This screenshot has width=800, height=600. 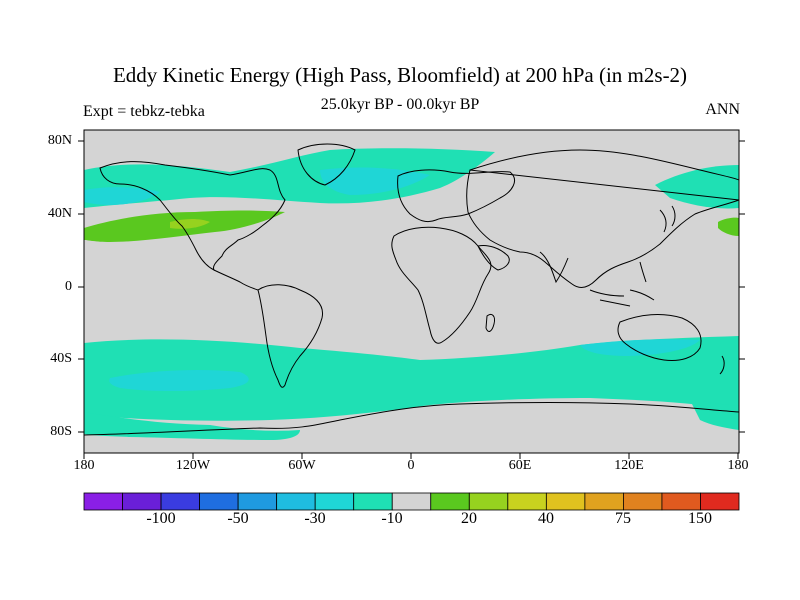 What do you see at coordinates (326, 164) in the screenshot?
I see `coast-greenland` at bounding box center [326, 164].